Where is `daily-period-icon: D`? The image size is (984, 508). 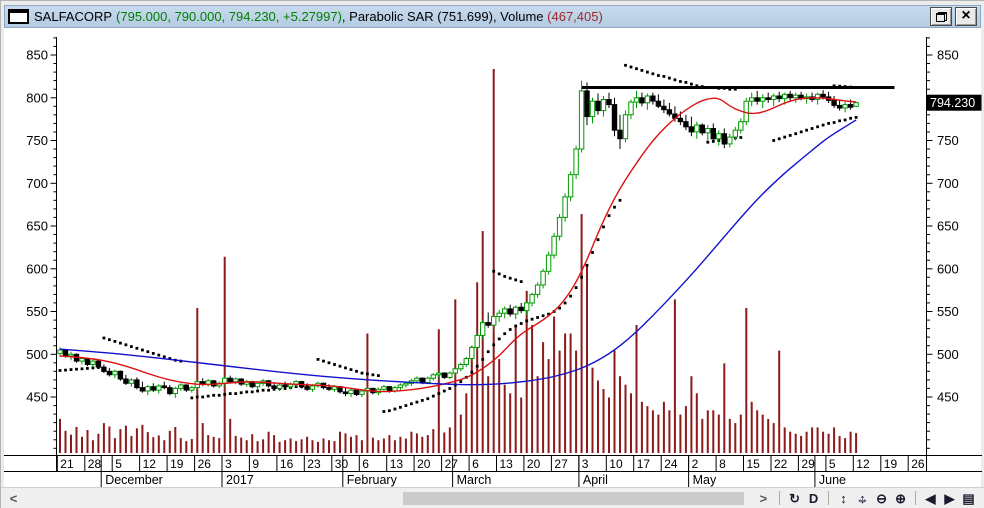 daily-period-icon: D is located at coordinates (813, 498).